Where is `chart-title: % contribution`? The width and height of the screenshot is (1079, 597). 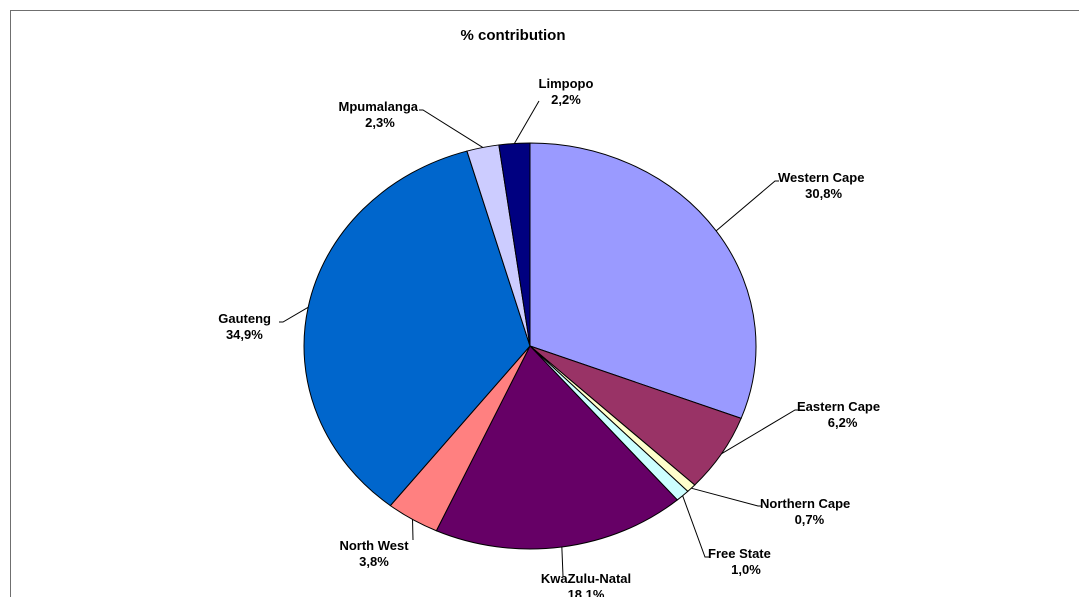
chart-title: % contribution is located at coordinates (513, 35).